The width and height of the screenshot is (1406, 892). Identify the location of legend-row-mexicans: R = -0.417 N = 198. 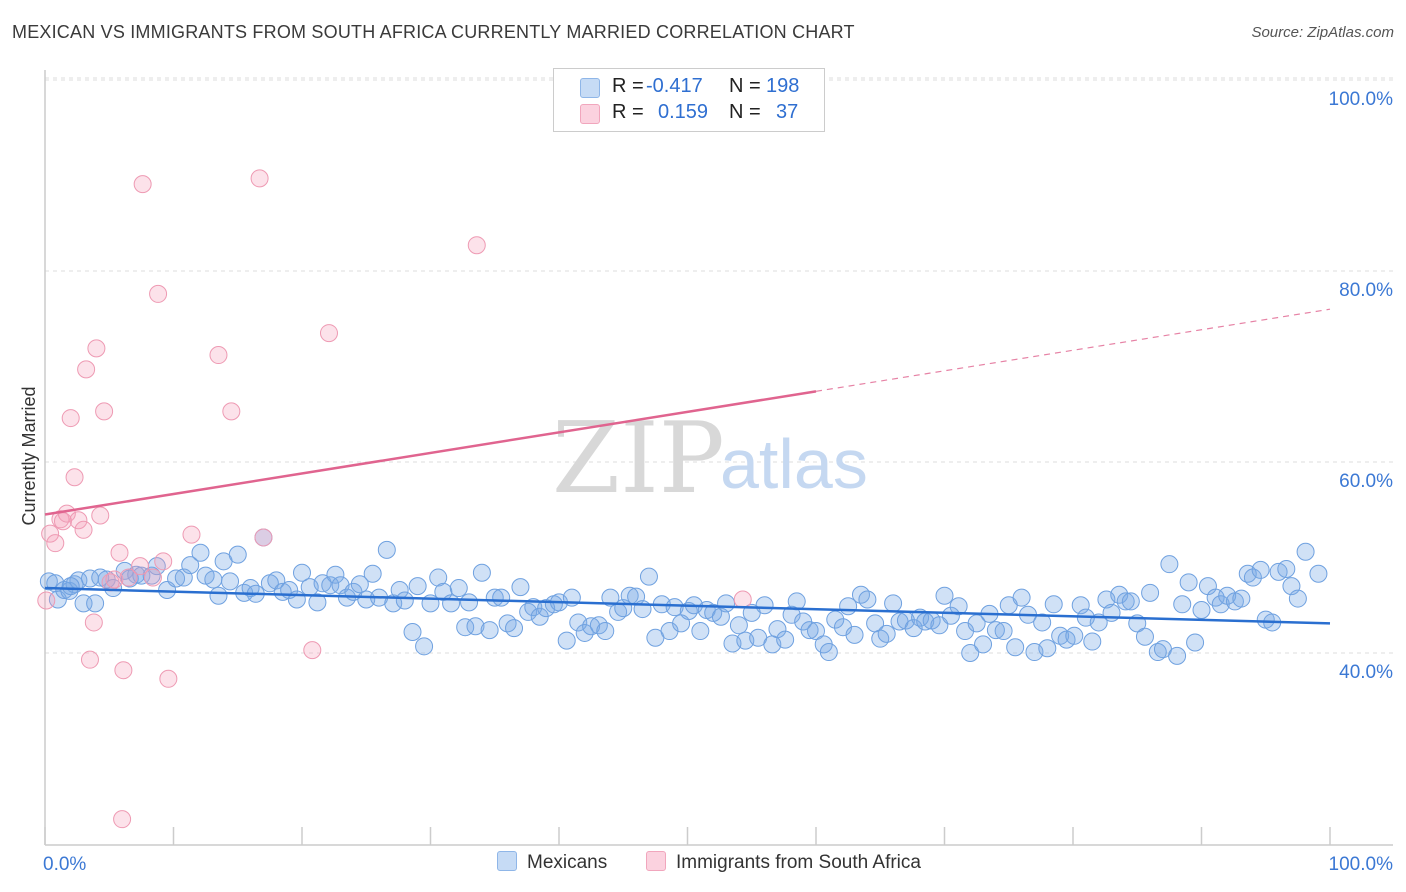
(689, 88).